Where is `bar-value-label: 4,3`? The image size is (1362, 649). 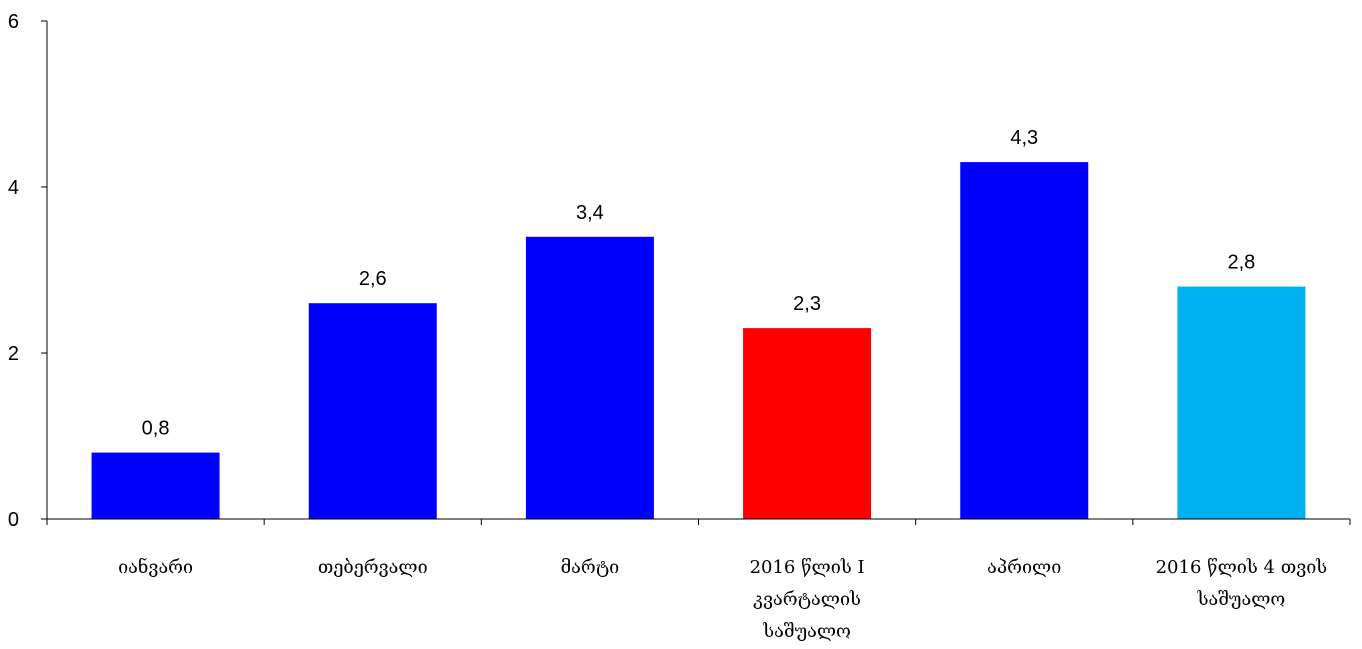 bar-value-label: 4,3 is located at coordinates (1024, 138).